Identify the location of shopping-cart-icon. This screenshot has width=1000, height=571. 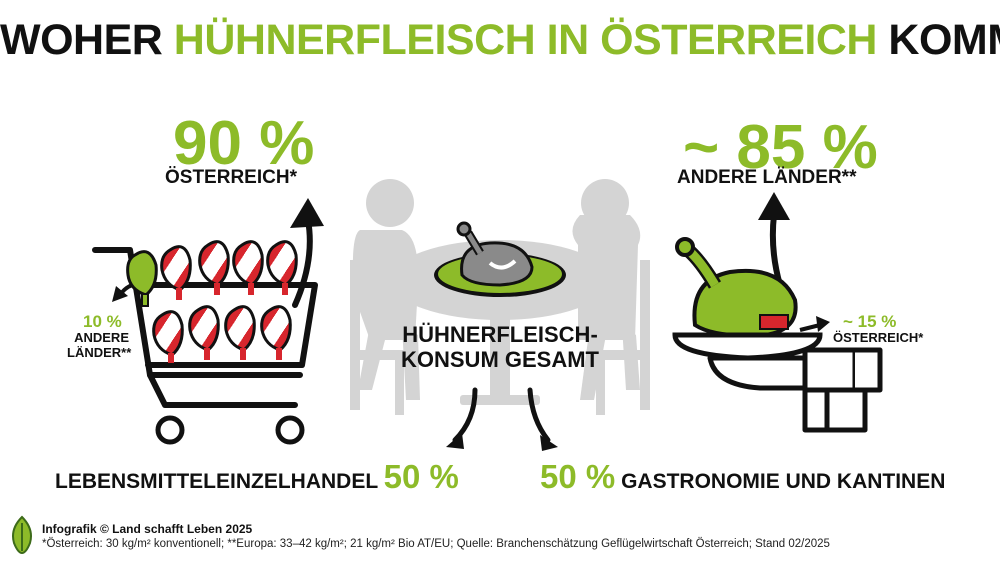
(208, 321).